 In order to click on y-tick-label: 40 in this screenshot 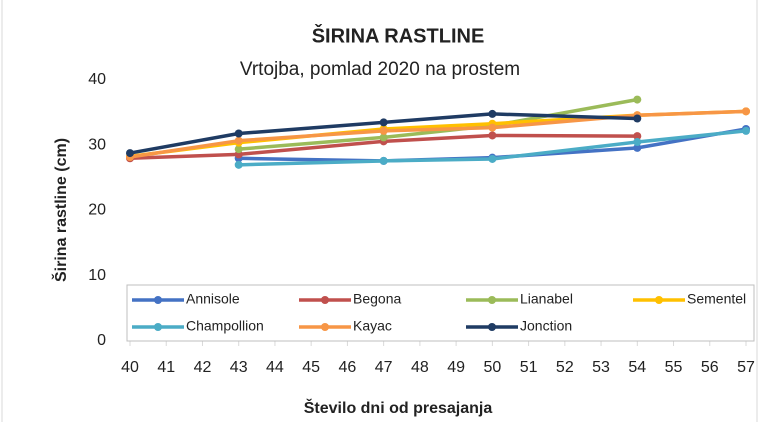, I will do `click(97, 79)`.